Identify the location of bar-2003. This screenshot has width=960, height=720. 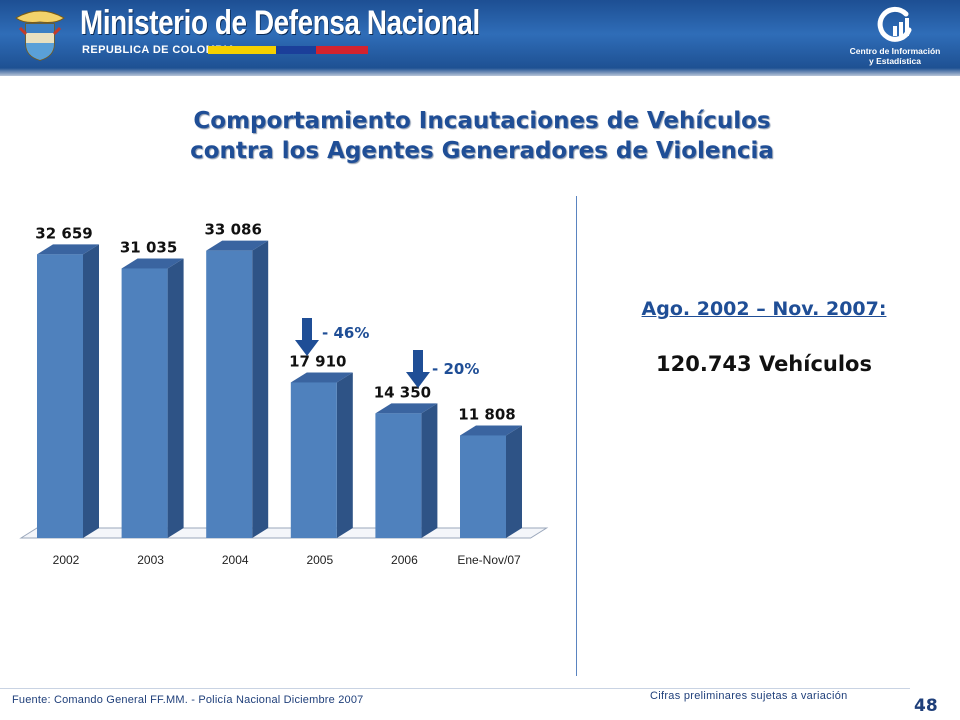
(144, 403).